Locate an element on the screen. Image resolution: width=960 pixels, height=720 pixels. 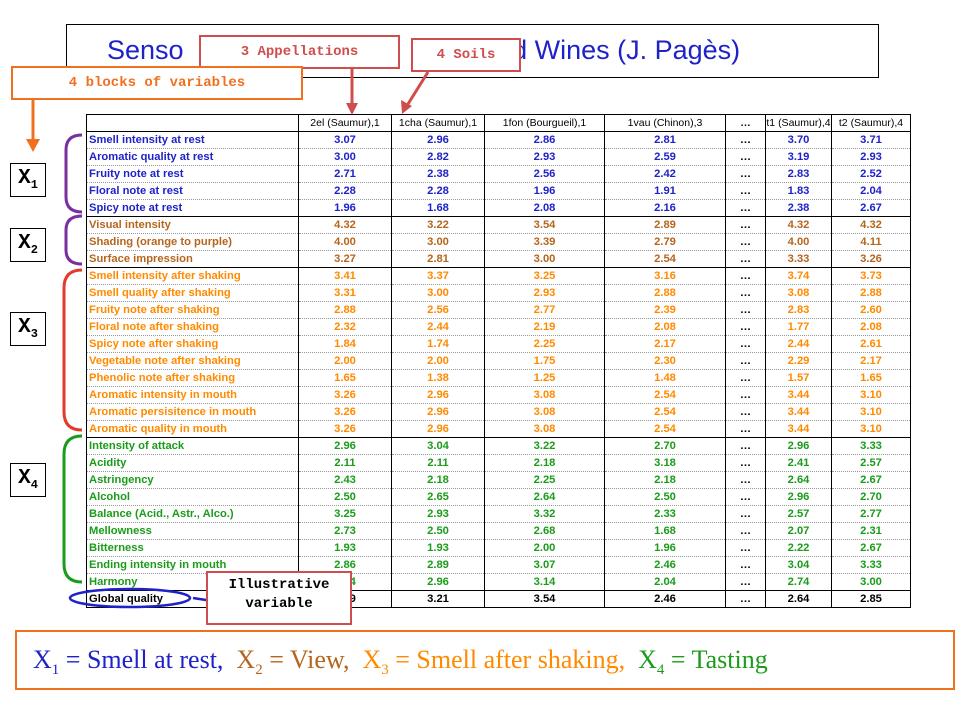
value-cell: 3.22 is located at coordinates (438, 225).